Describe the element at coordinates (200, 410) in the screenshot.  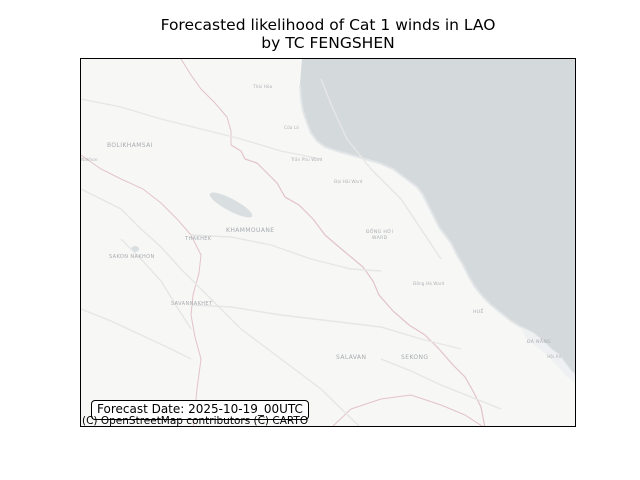
I see `forecast-date-box: Forecast Date: 2025-10-19_00UTC` at that location.